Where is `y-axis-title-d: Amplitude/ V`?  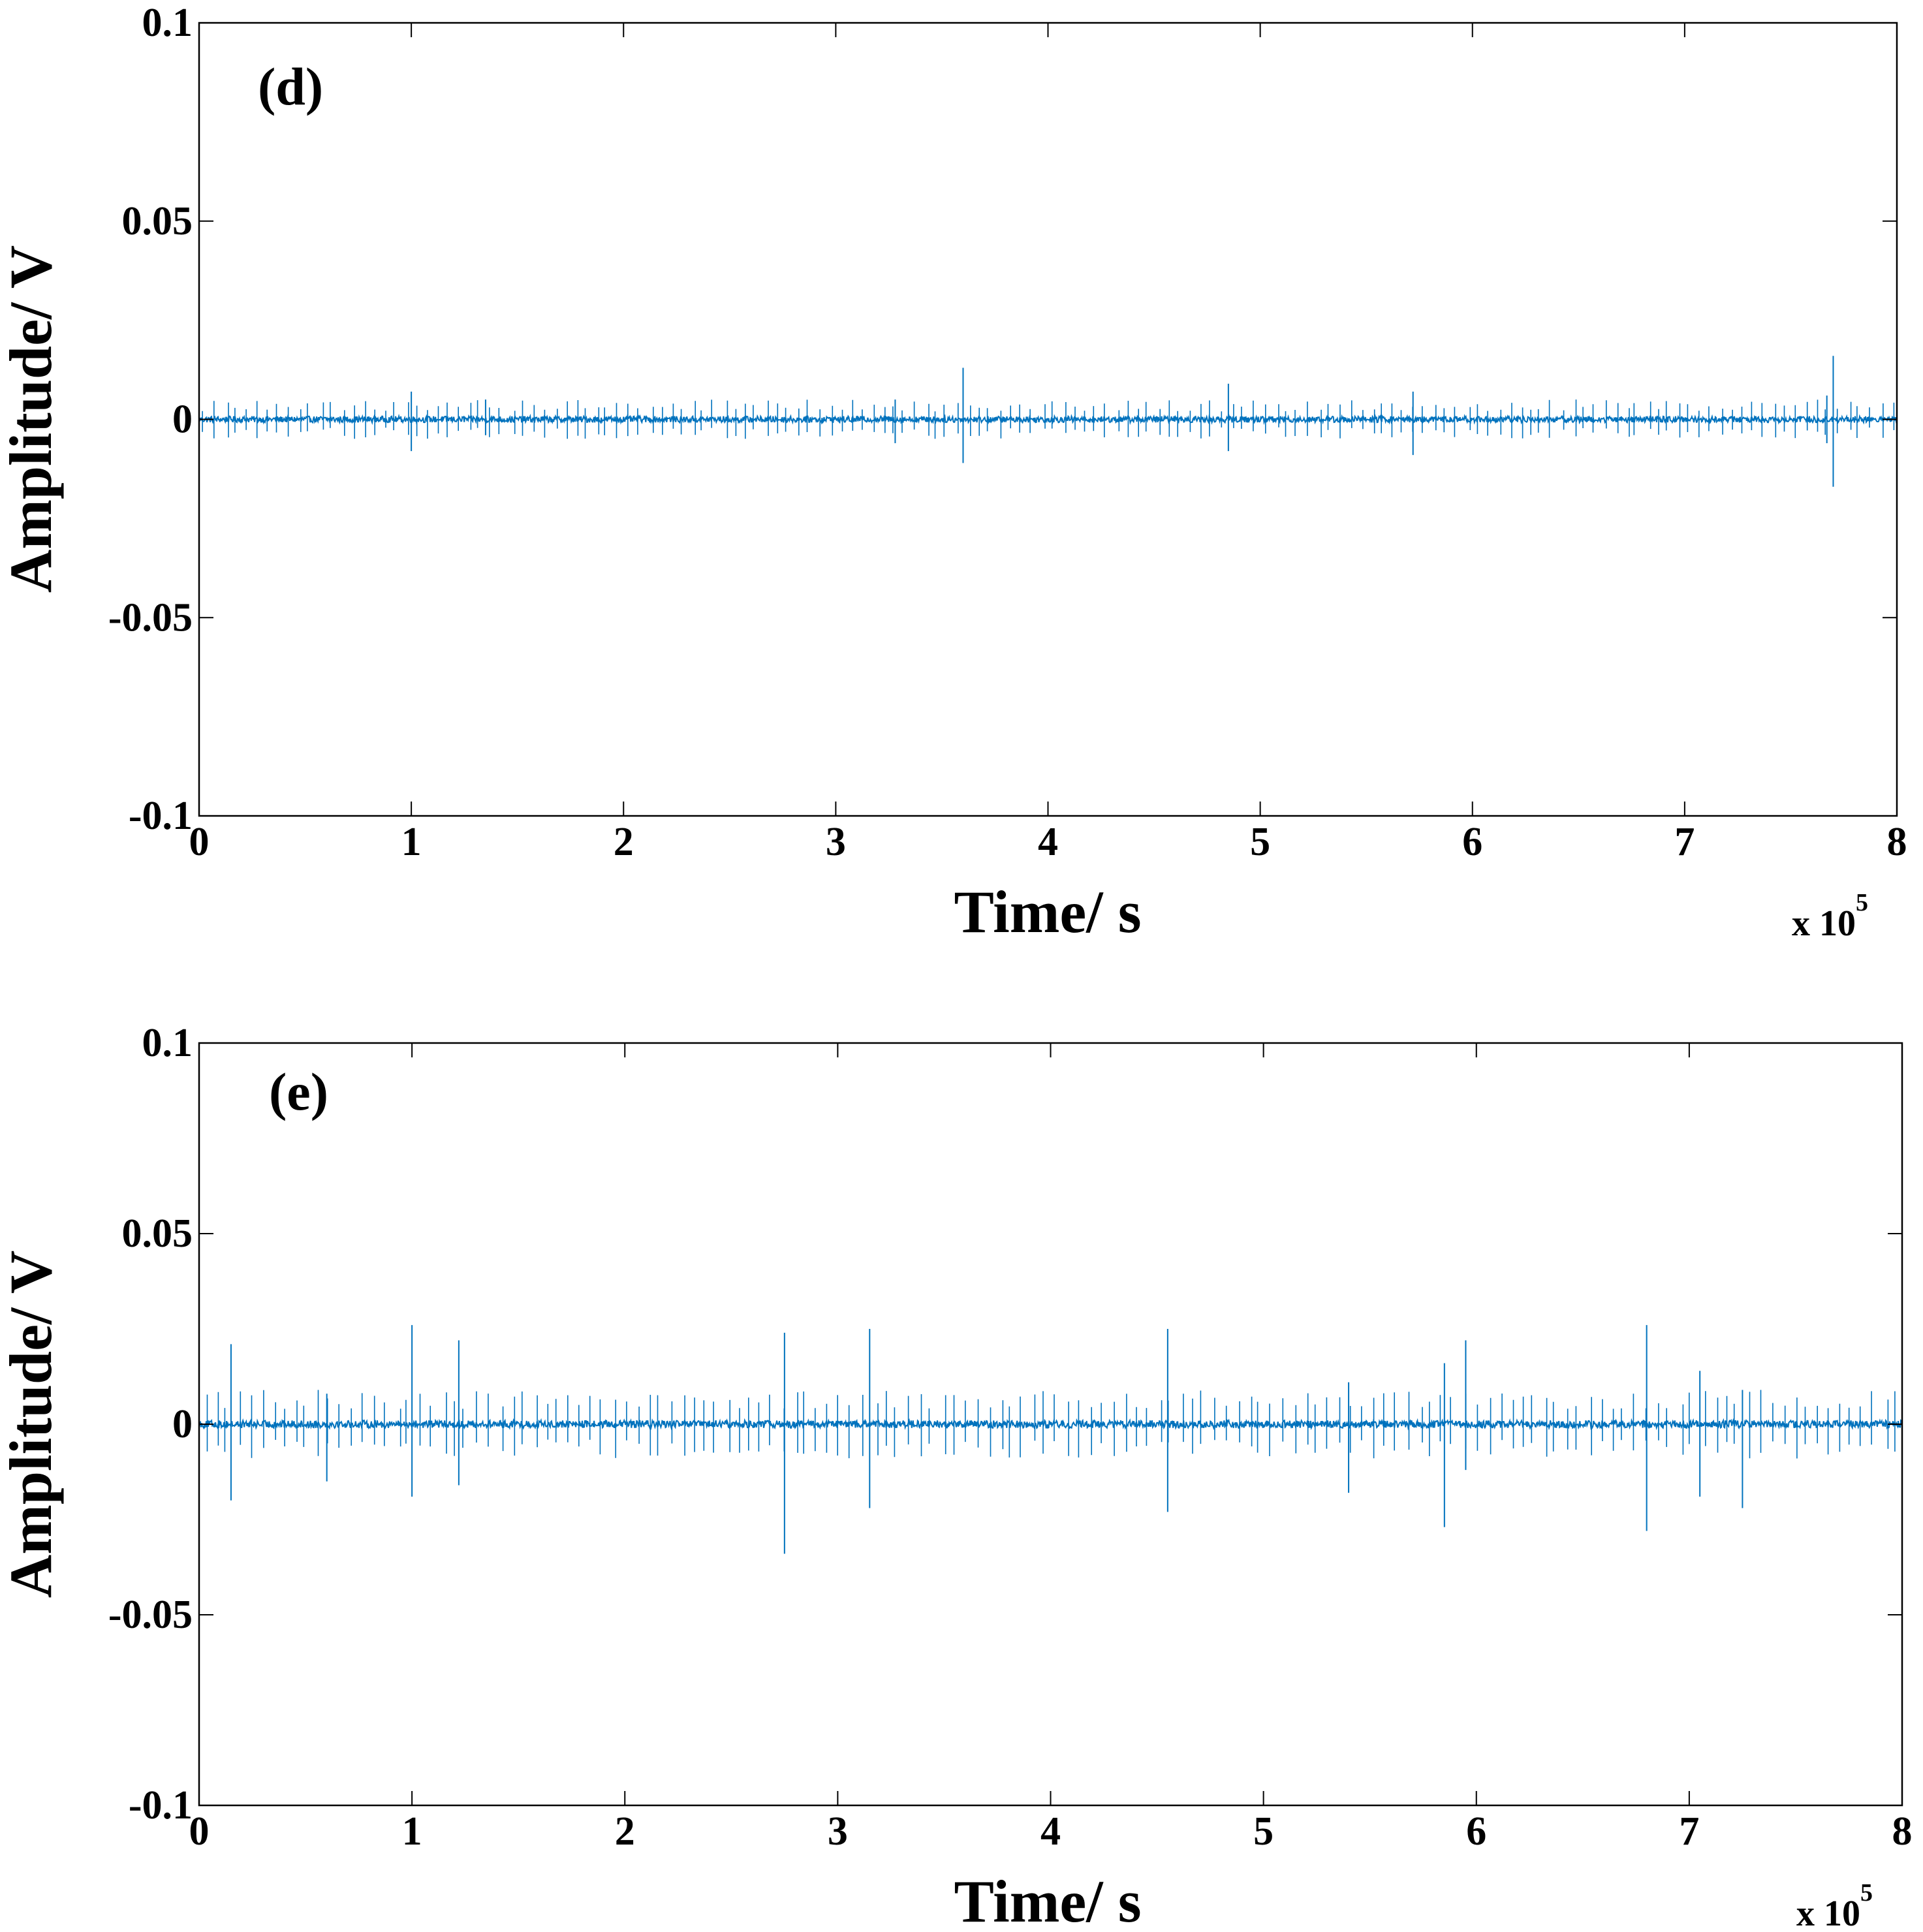
y-axis-title-d: Amplitude/ V is located at coordinates (32, 419).